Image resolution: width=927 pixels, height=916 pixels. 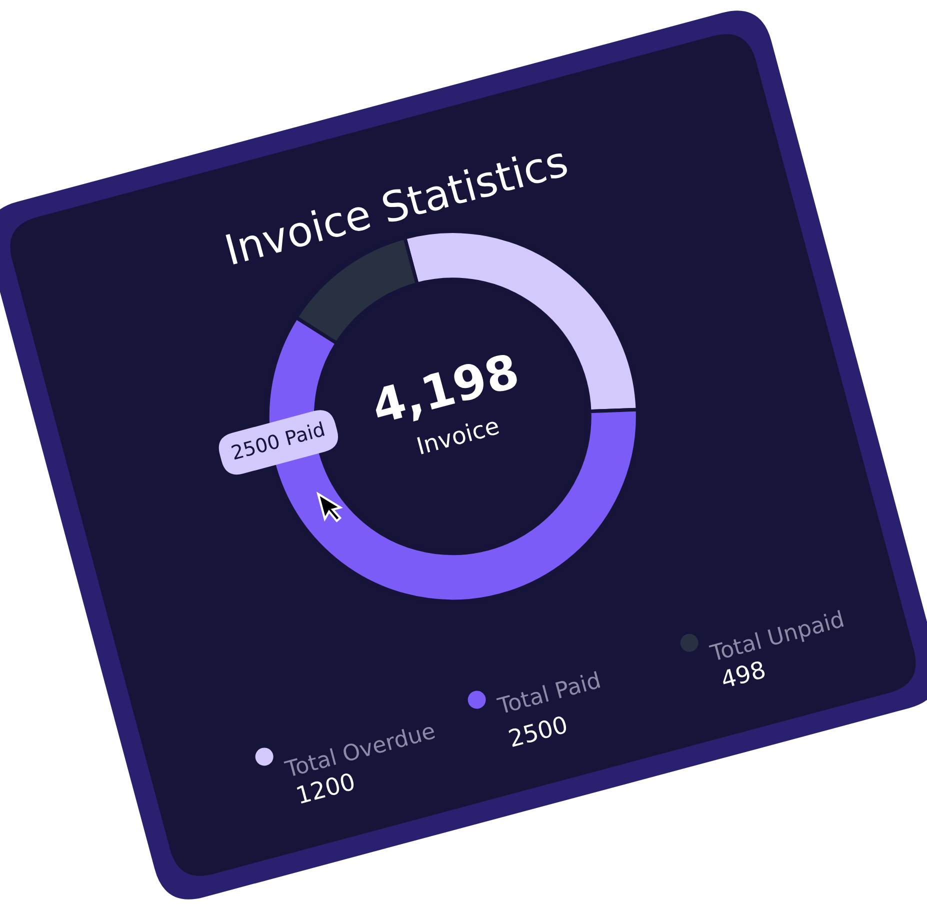 What do you see at coordinates (326, 788) in the screenshot?
I see `data-label: 1200` at bounding box center [326, 788].